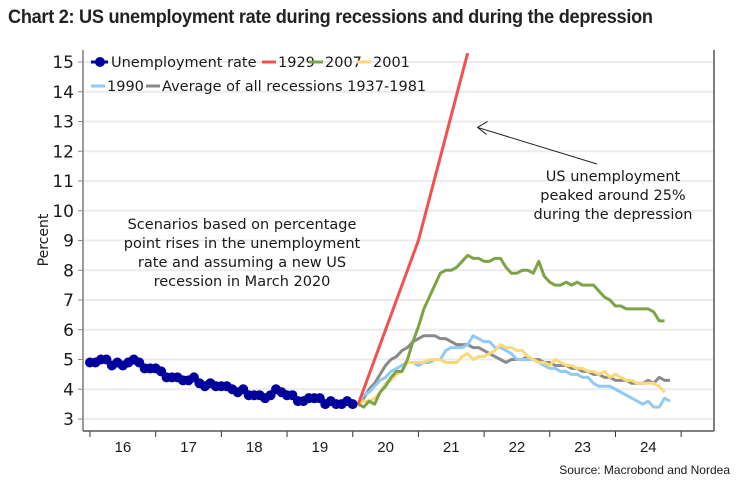 This screenshot has width=738, height=489. Describe the element at coordinates (413, 228) in the screenshot. I see `series-line-1929` at that location.